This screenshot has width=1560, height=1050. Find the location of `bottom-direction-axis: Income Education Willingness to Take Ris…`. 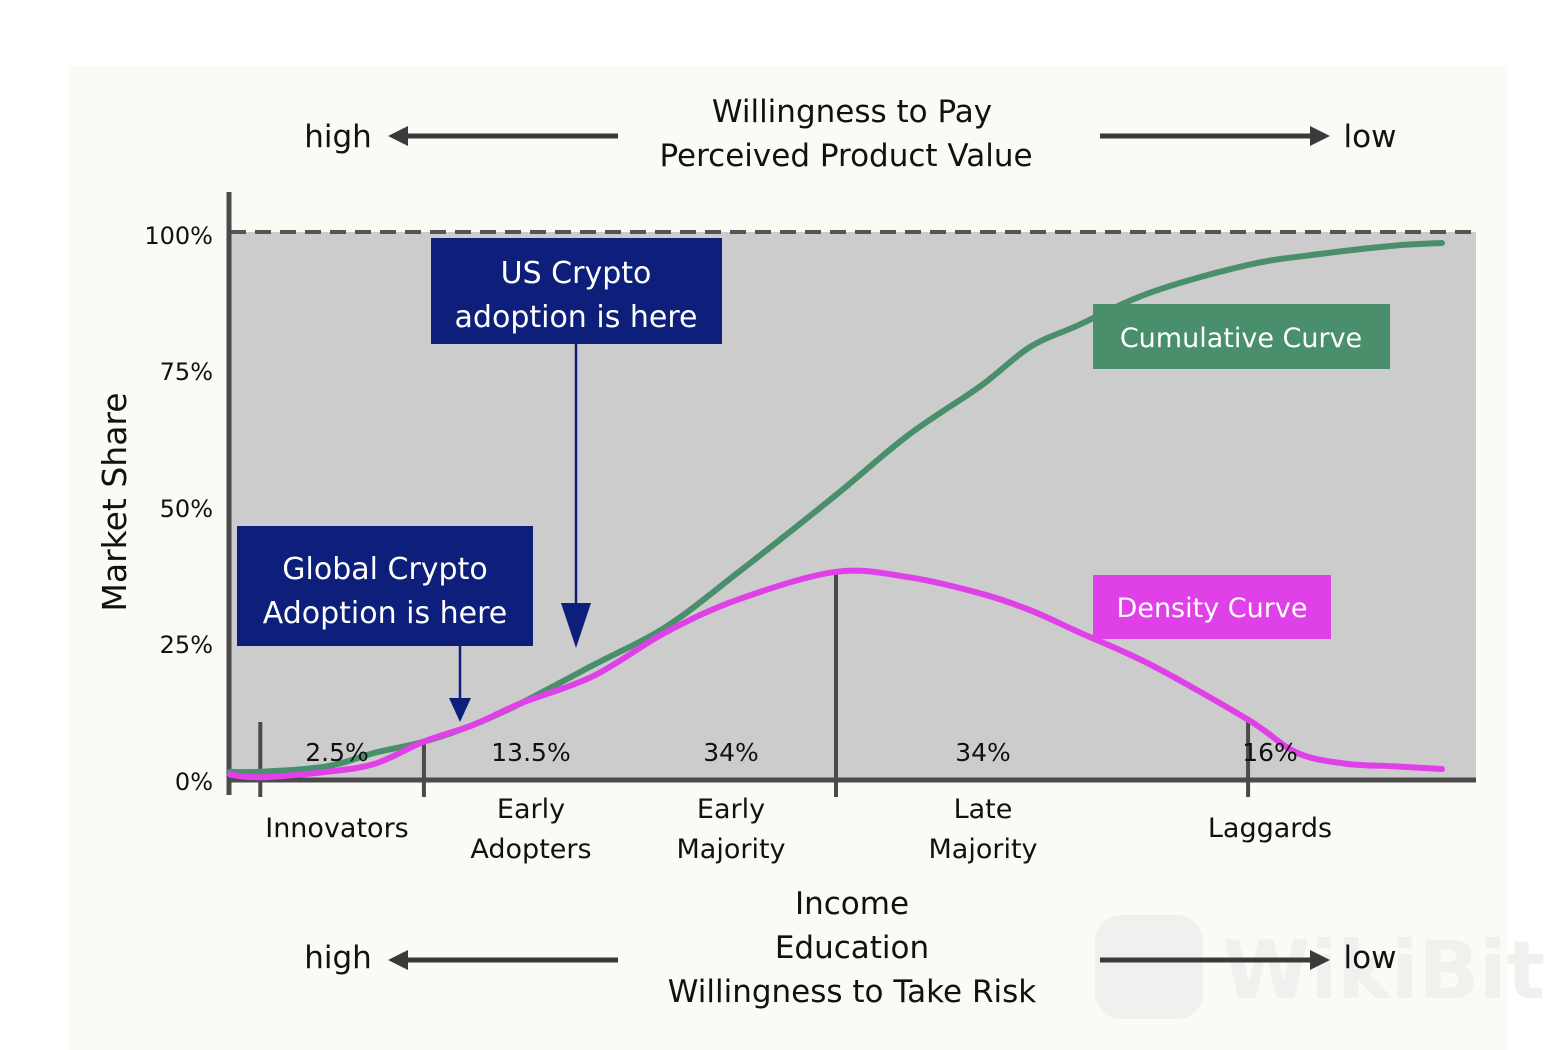

bottom-direction-axis: Income Education Willingness to Take Ris… is located at coordinates (850, 948).